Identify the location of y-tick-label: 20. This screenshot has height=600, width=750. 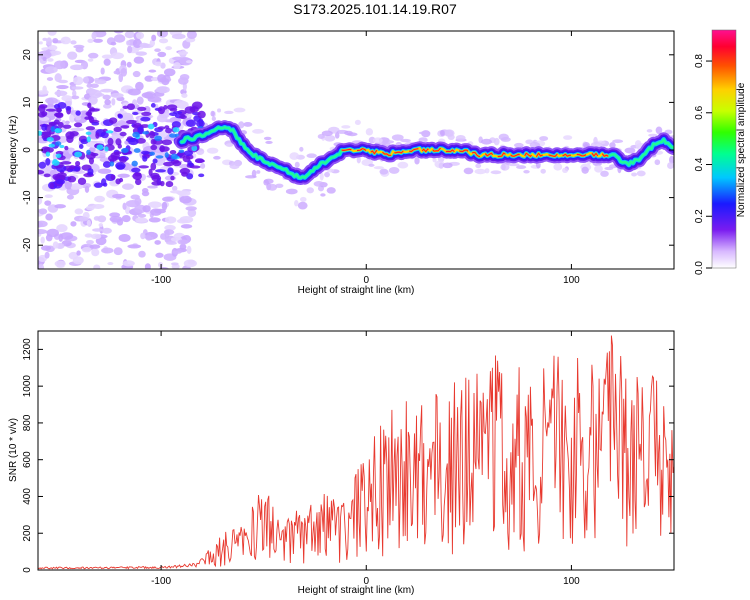
(27, 55).